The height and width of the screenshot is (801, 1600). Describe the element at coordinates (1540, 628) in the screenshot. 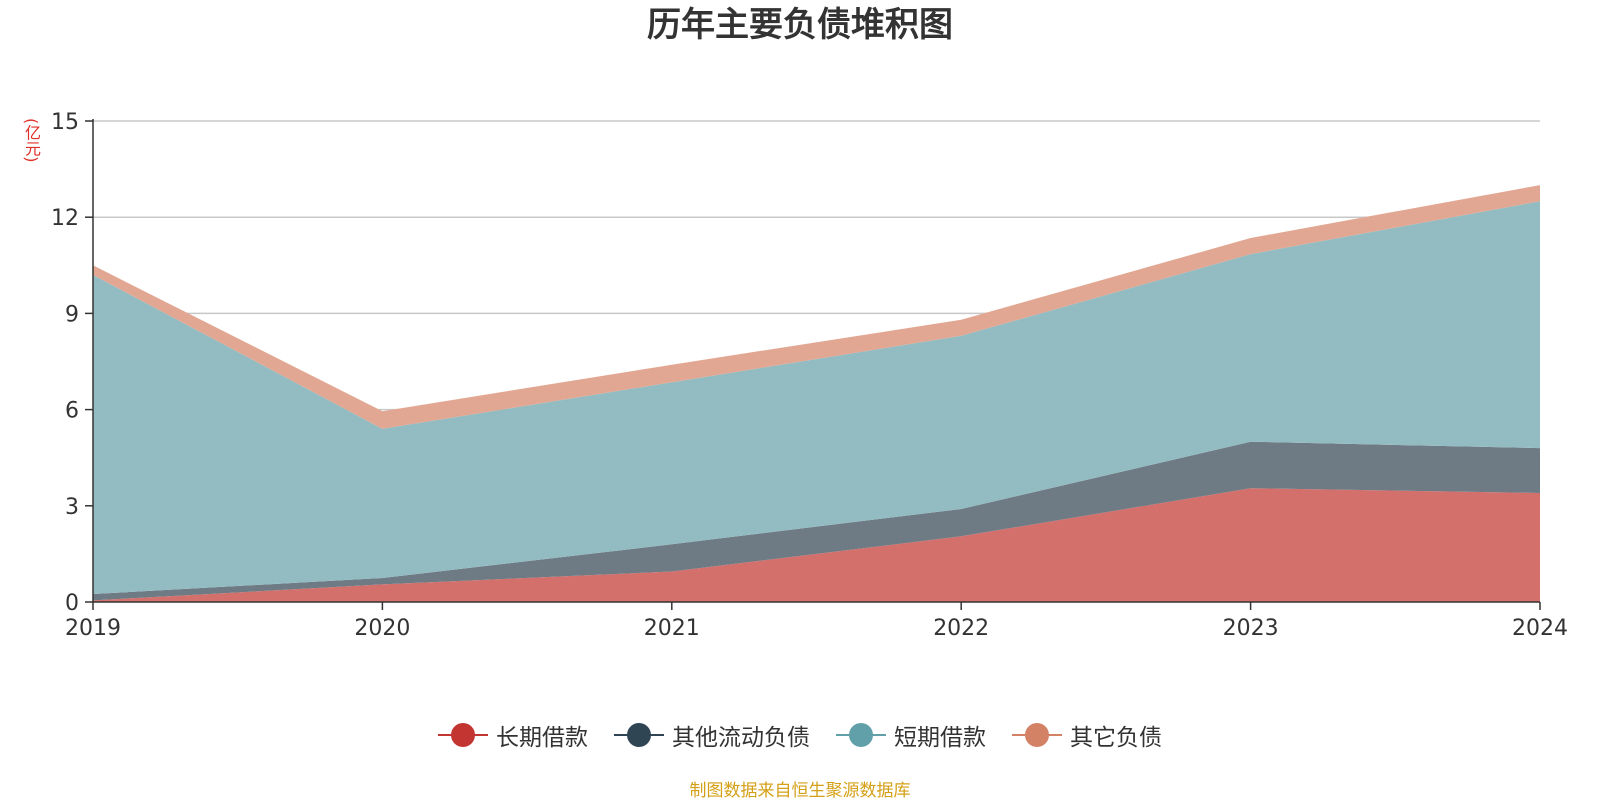

I see `x-tick-label: 2024` at that location.